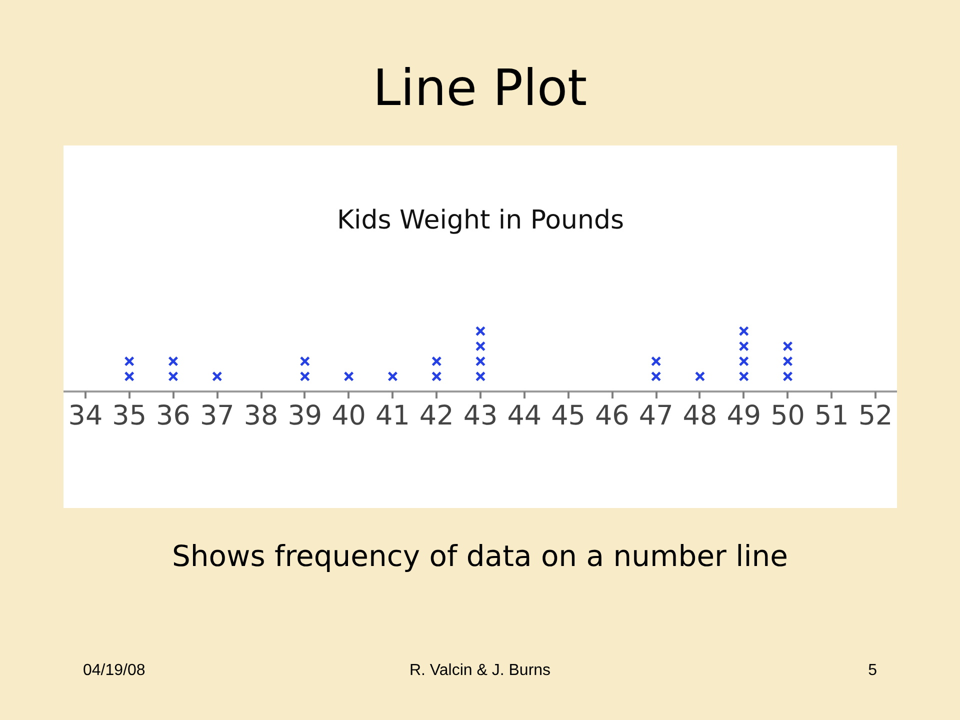 This screenshot has height=720, width=960. What do you see at coordinates (480, 221) in the screenshot?
I see `chart-subtitle: Kids Weight in Pounds` at bounding box center [480, 221].